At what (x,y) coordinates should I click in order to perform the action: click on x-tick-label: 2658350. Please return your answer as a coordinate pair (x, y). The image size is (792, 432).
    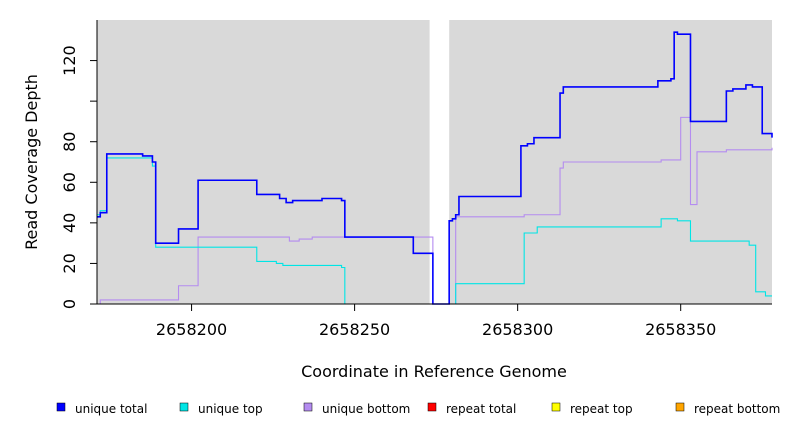
    Looking at the image, I should click on (680, 329).